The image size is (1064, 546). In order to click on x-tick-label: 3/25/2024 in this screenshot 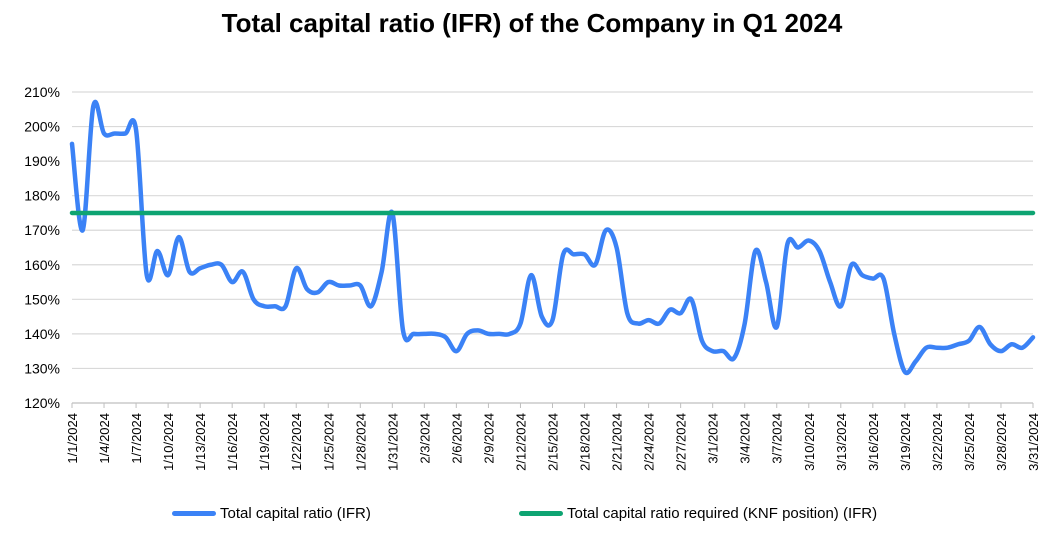, I will do `click(969, 442)`.